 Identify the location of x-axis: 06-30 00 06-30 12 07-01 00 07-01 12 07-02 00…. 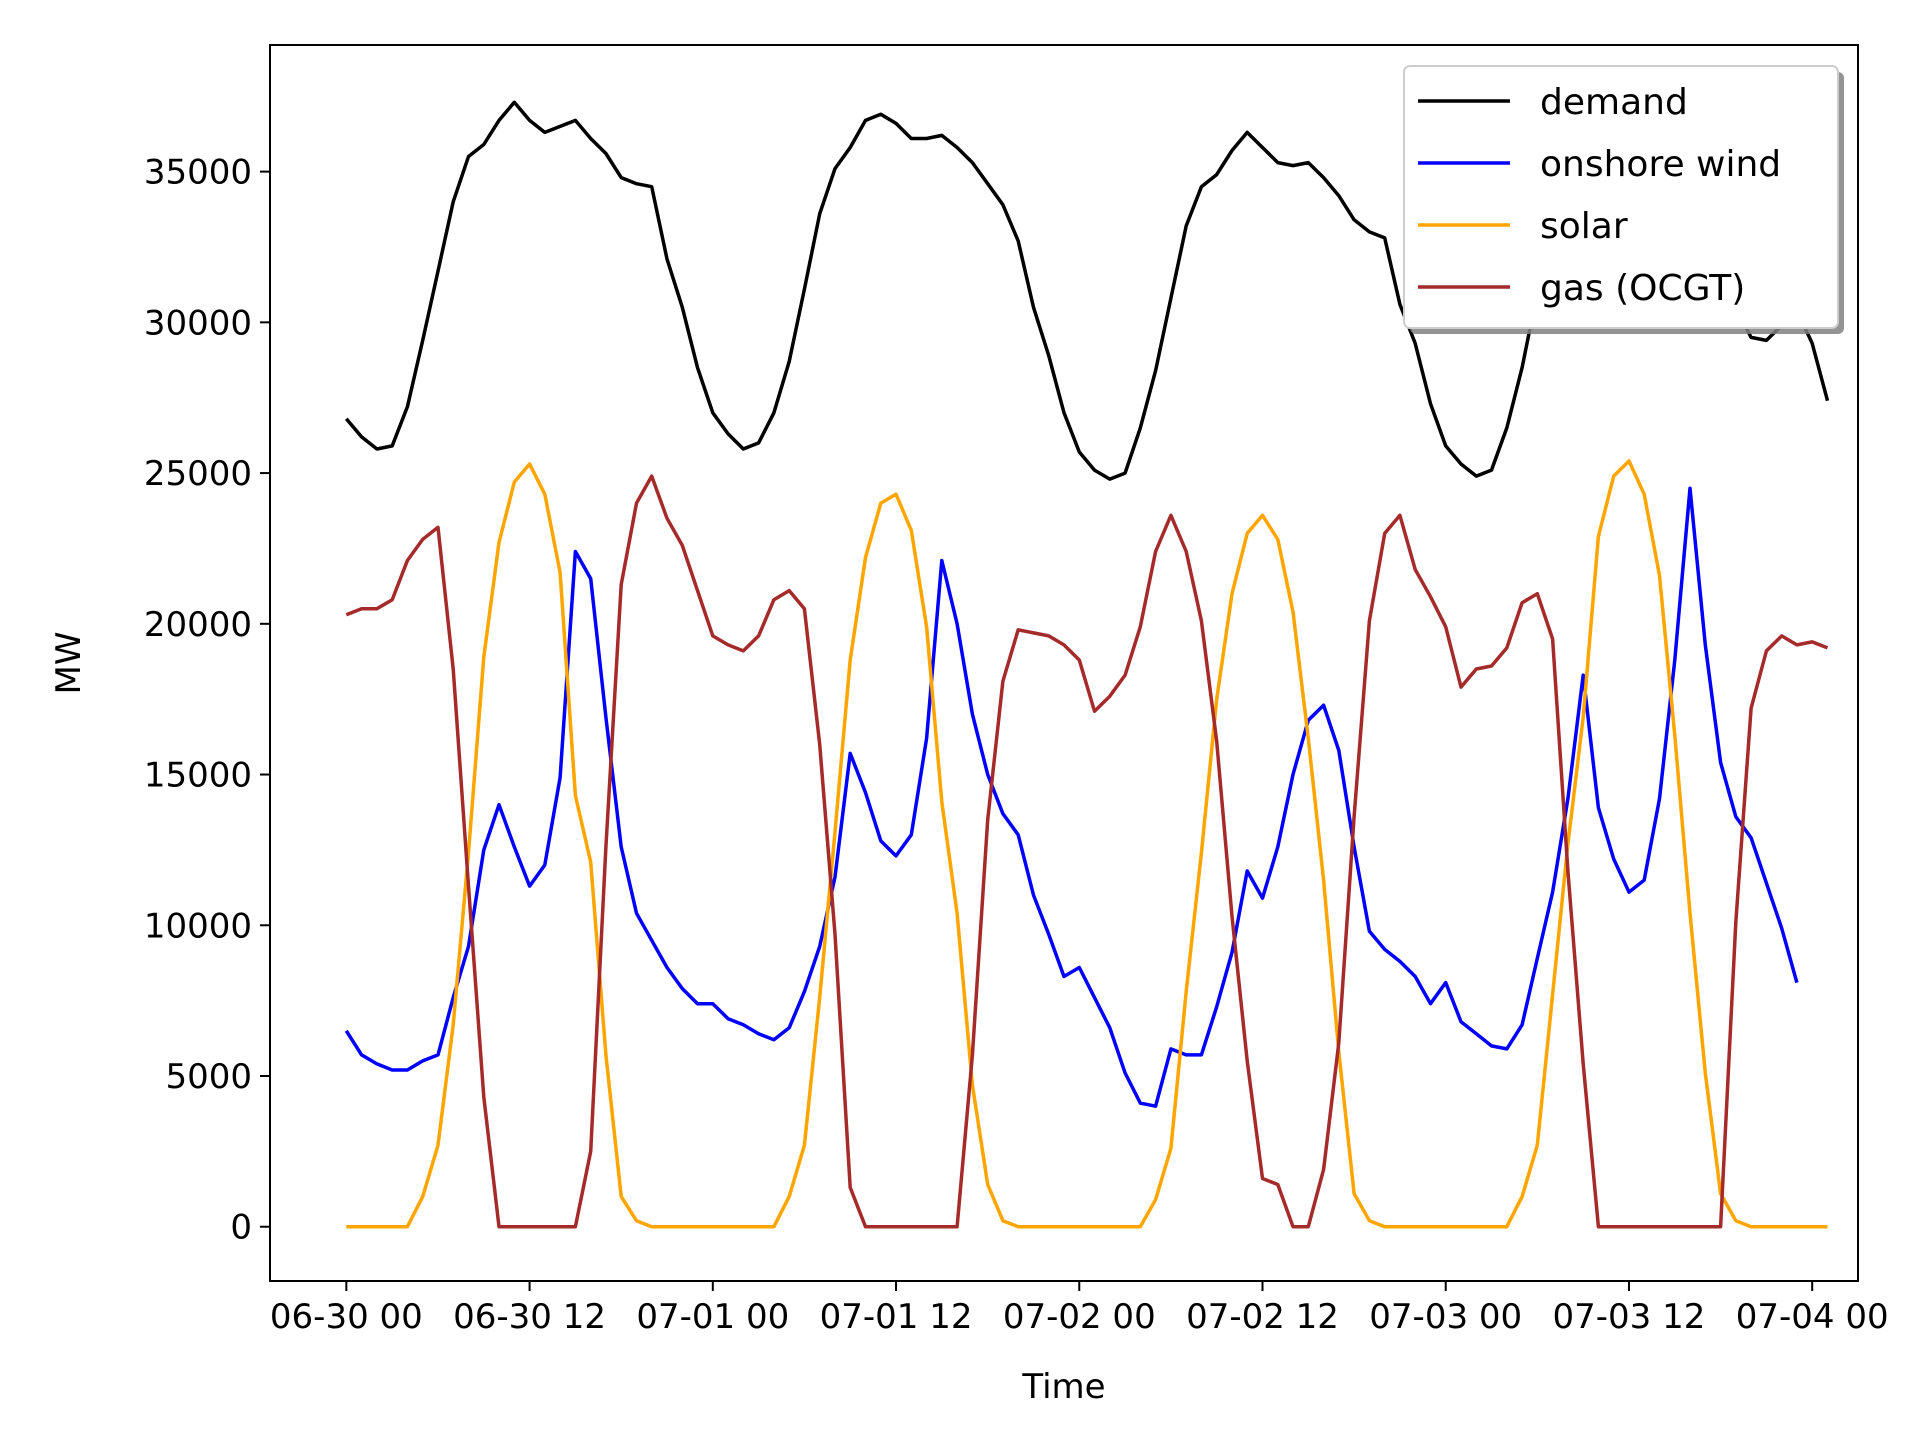
(1079, 1309).